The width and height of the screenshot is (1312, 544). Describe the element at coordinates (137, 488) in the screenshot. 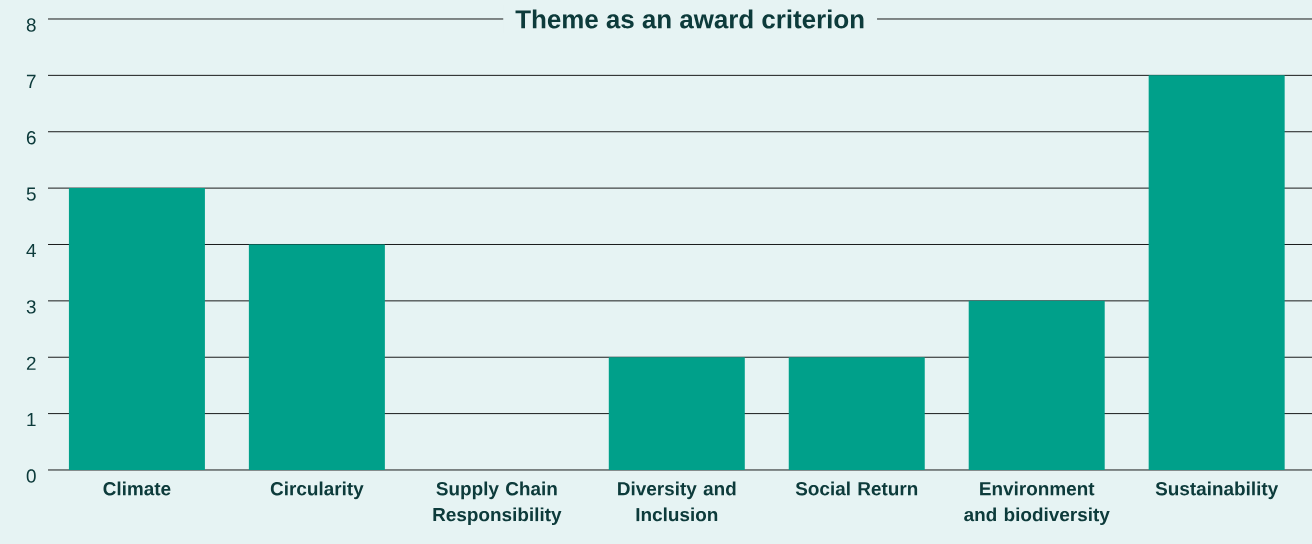

I see `x-tick-label: Climate` at that location.